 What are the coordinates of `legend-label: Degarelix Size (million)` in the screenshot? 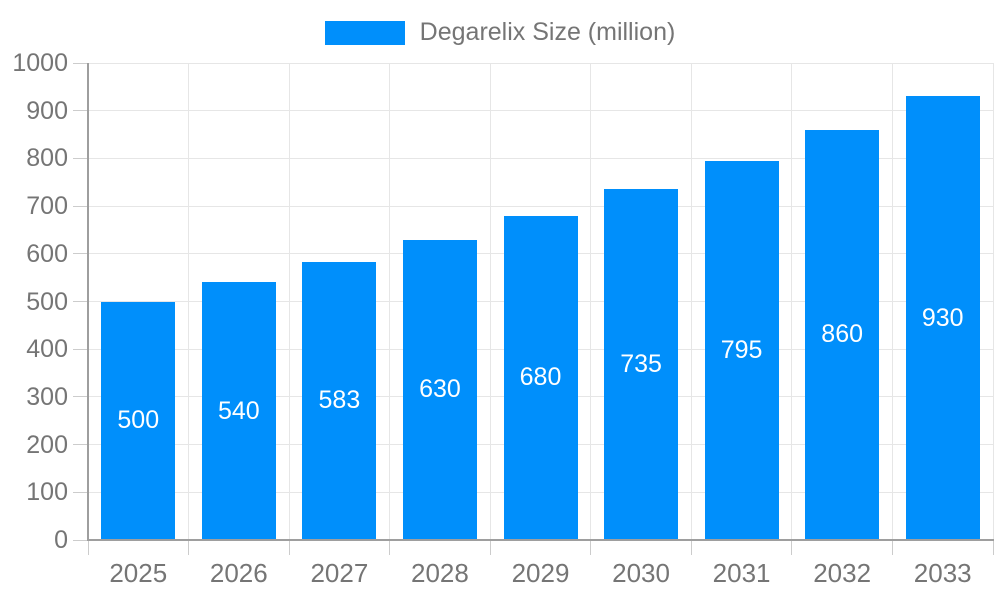 It's located at (547, 32).